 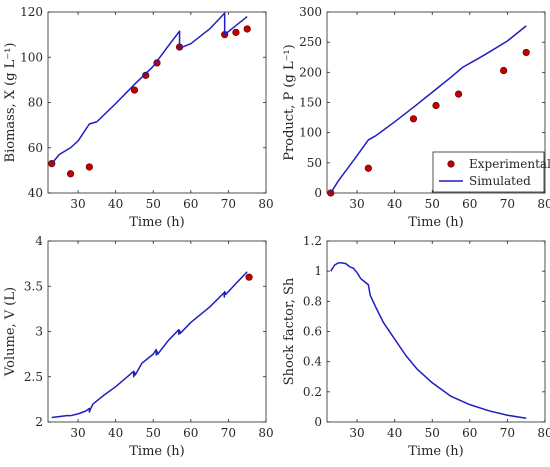 I want to click on y-tick-label: 1, so click(x=318, y=271).